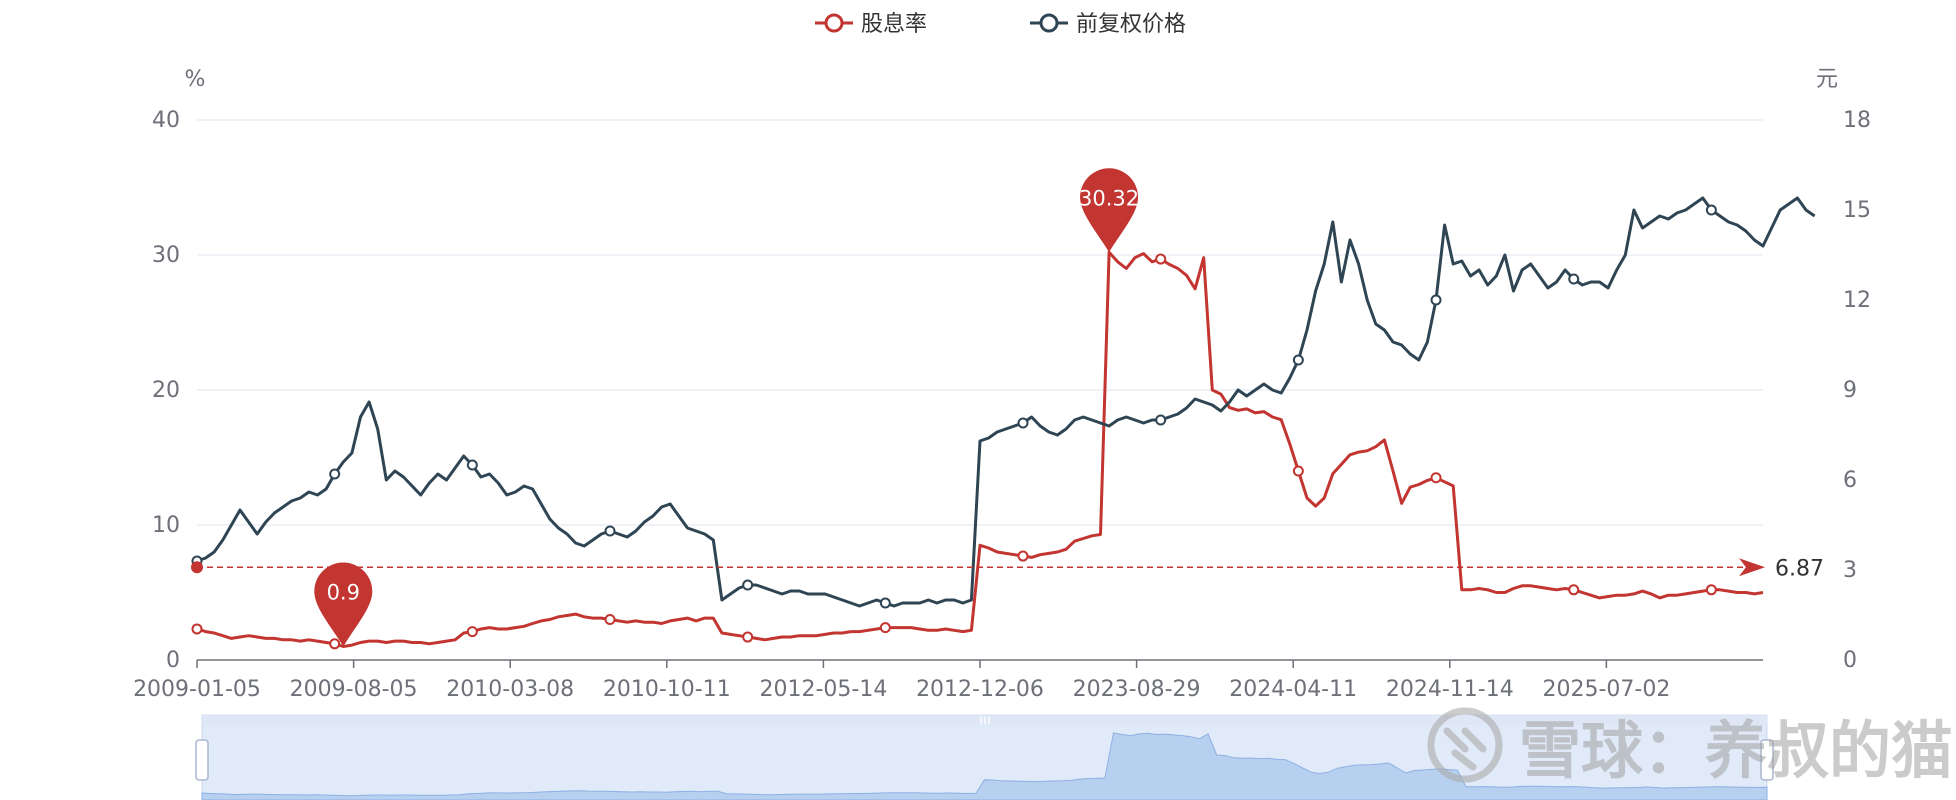 This screenshot has height=800, width=1956. What do you see at coordinates (1131, 24) in the screenshot?
I see `legend-label: 前复权价格` at bounding box center [1131, 24].